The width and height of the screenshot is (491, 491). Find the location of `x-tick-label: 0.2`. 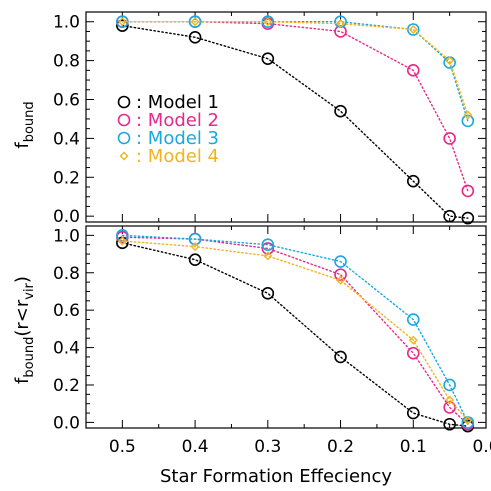

x-tick-label: 0.2 is located at coordinates (340, 447).